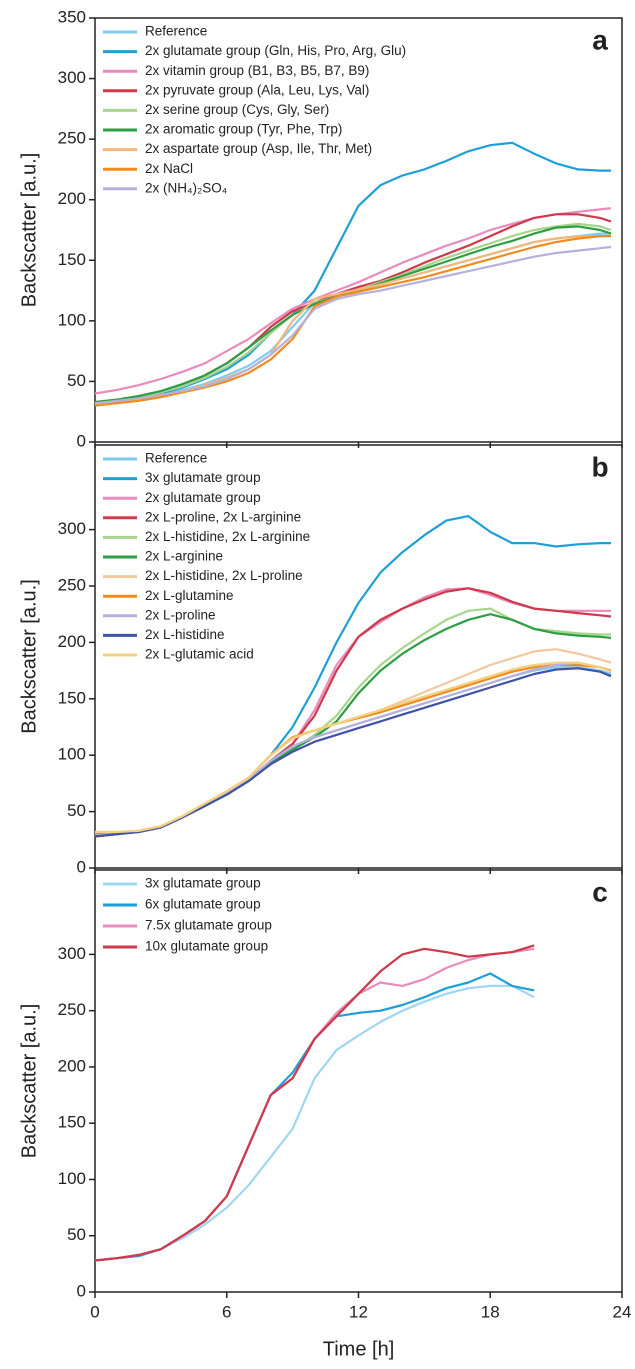 Image resolution: width=635 pixels, height=1369 pixels. I want to click on legend-label: 6x glutamate group, so click(203, 904).